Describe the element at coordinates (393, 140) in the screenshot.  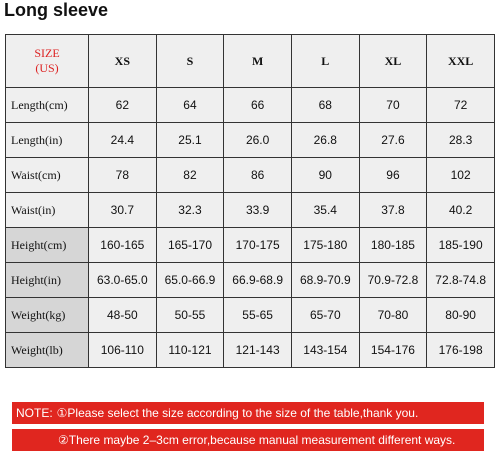
I see `cell: 27.6` at that location.